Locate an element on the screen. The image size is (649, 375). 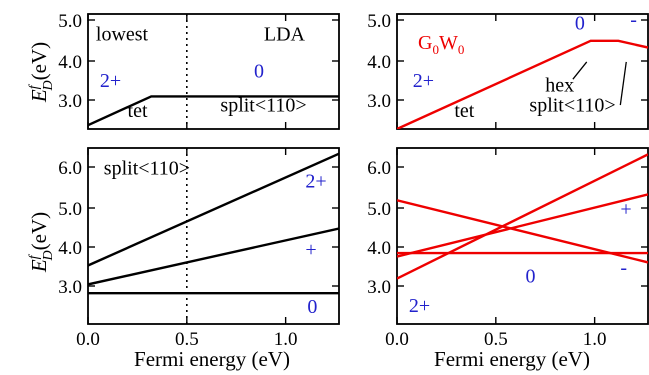
y-axis-label-top: EfD(eV) is located at coordinates (41, 72).